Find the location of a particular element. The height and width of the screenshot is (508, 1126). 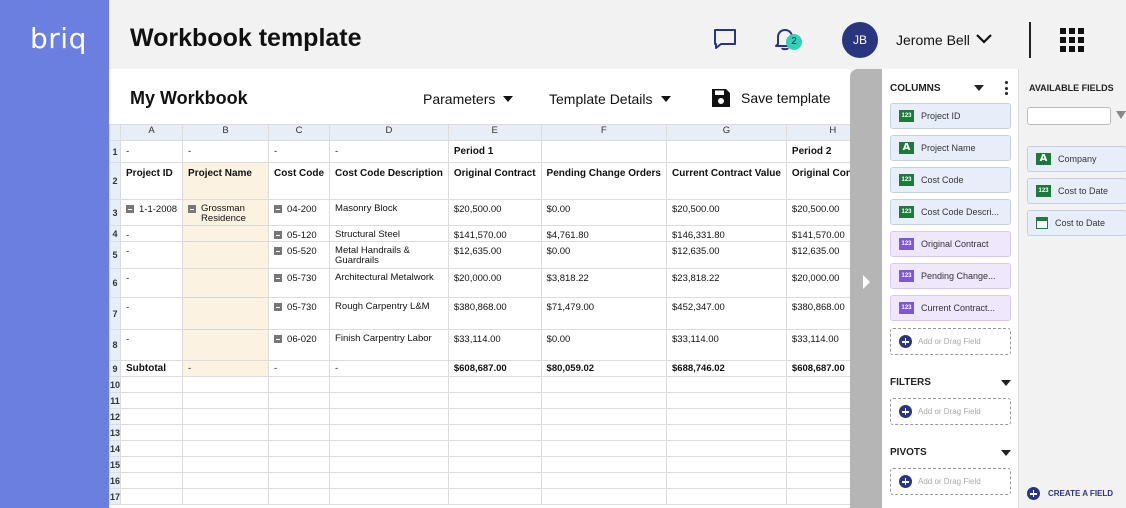

header-cell: Cost Code is located at coordinates (299, 181).